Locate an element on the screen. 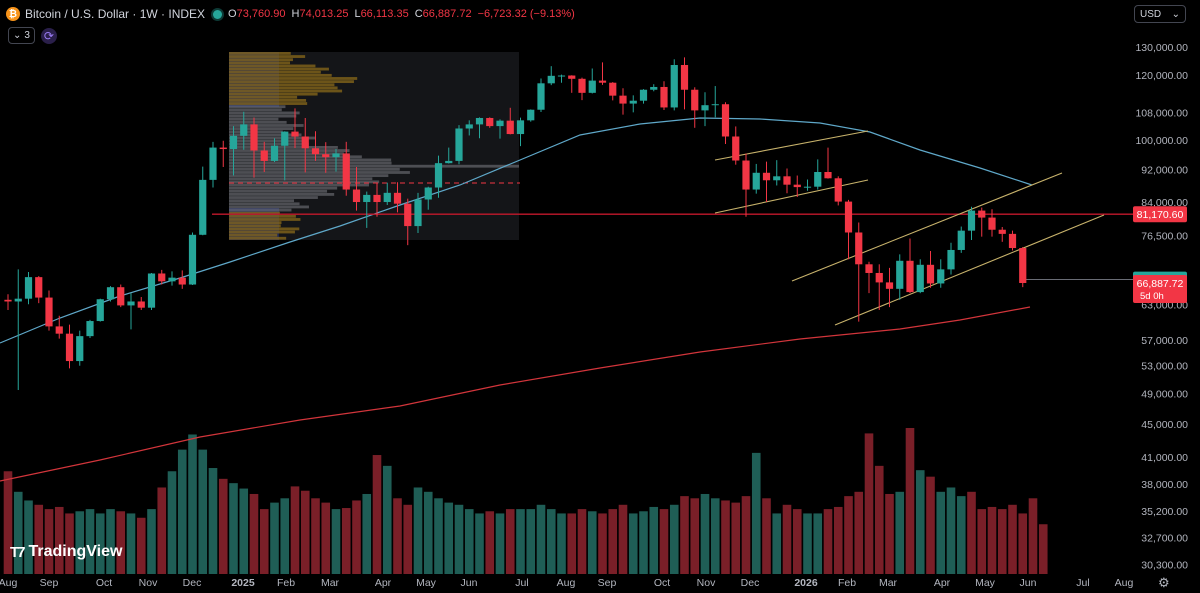 This screenshot has height=593, width=1200. last-price-value: 66,887.72 is located at coordinates (1160, 284).